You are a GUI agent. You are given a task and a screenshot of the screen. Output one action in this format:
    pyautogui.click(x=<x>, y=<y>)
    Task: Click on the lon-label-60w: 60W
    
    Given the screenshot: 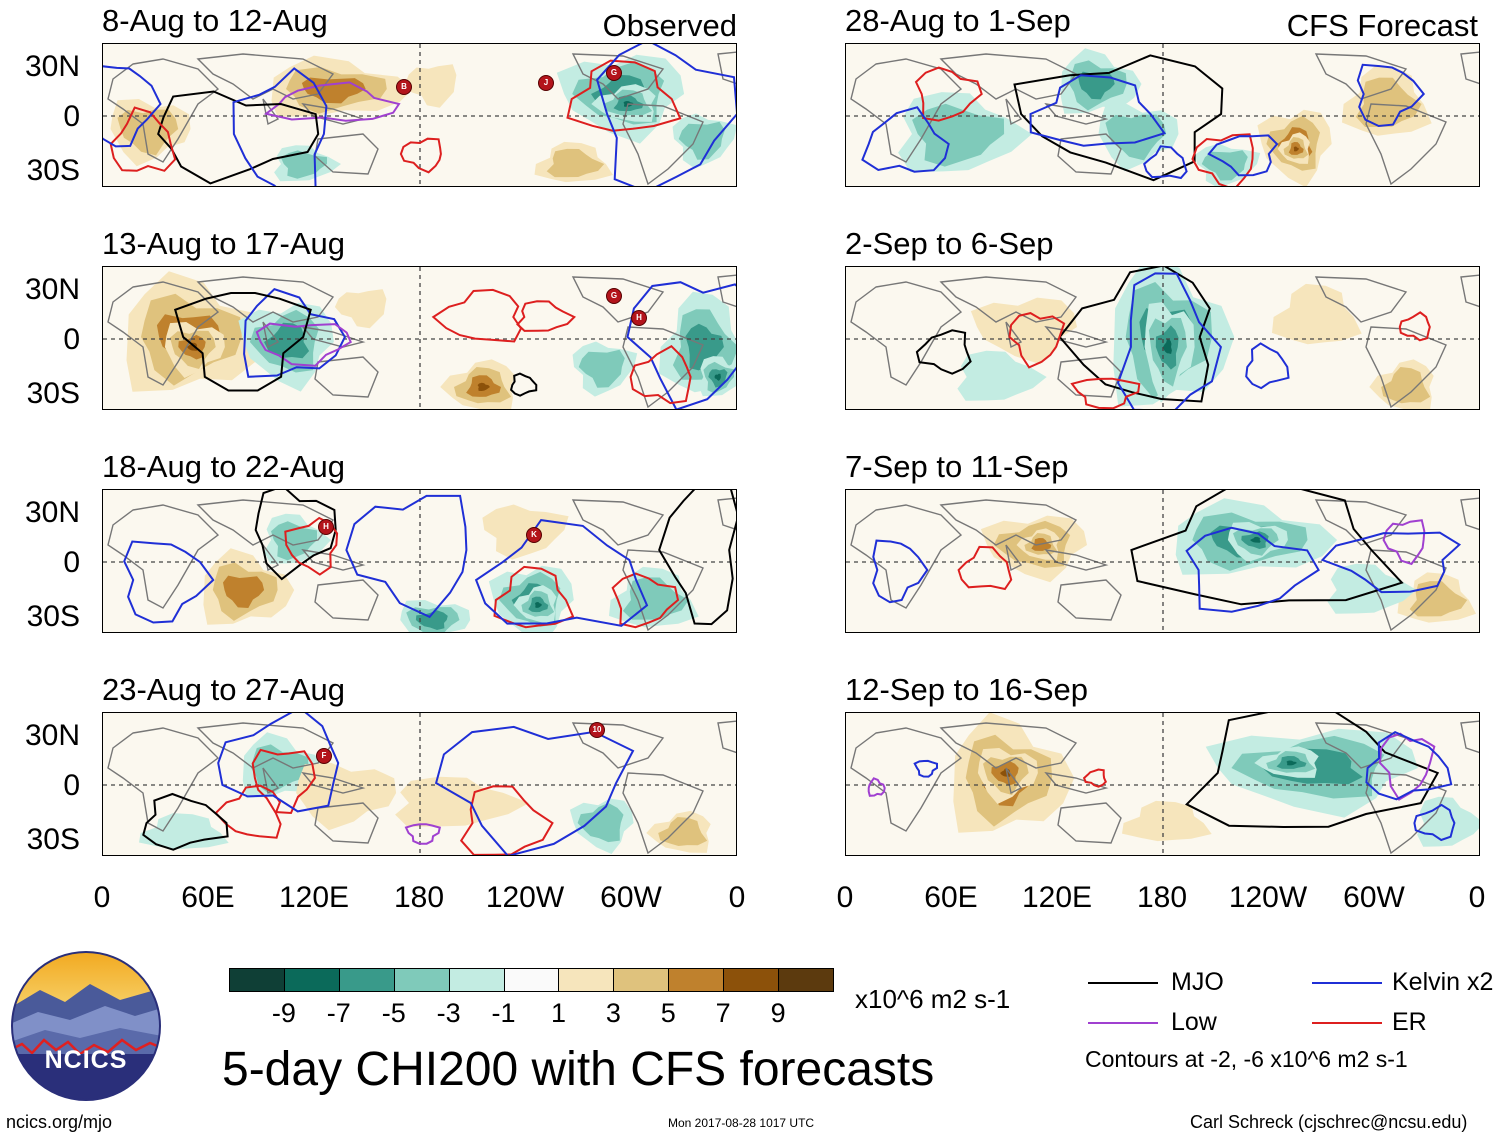 What is the action you would take?
    pyautogui.click(x=631, y=897)
    